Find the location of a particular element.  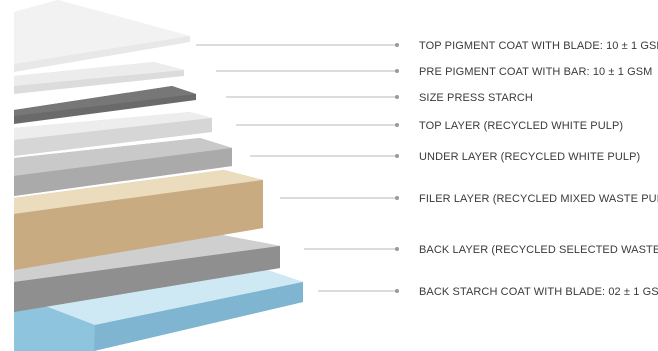

layer-top-layer is located at coordinates (113, 134).